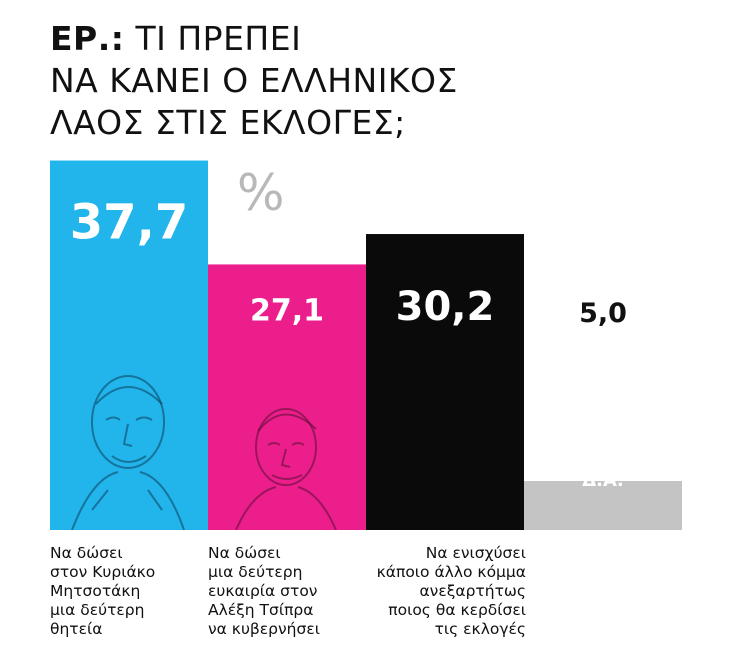 This screenshot has height=671, width=744. I want to click on title-line-3: ΛΑΟΣ ΣΤΙΣ ΕΚΛΟΓΕΣ;, so click(228, 122).